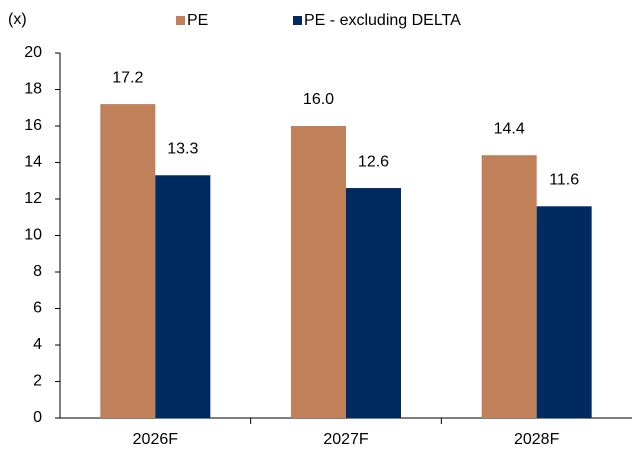 This screenshot has height=456, width=632. I want to click on data-label: 14.4, so click(509, 128).